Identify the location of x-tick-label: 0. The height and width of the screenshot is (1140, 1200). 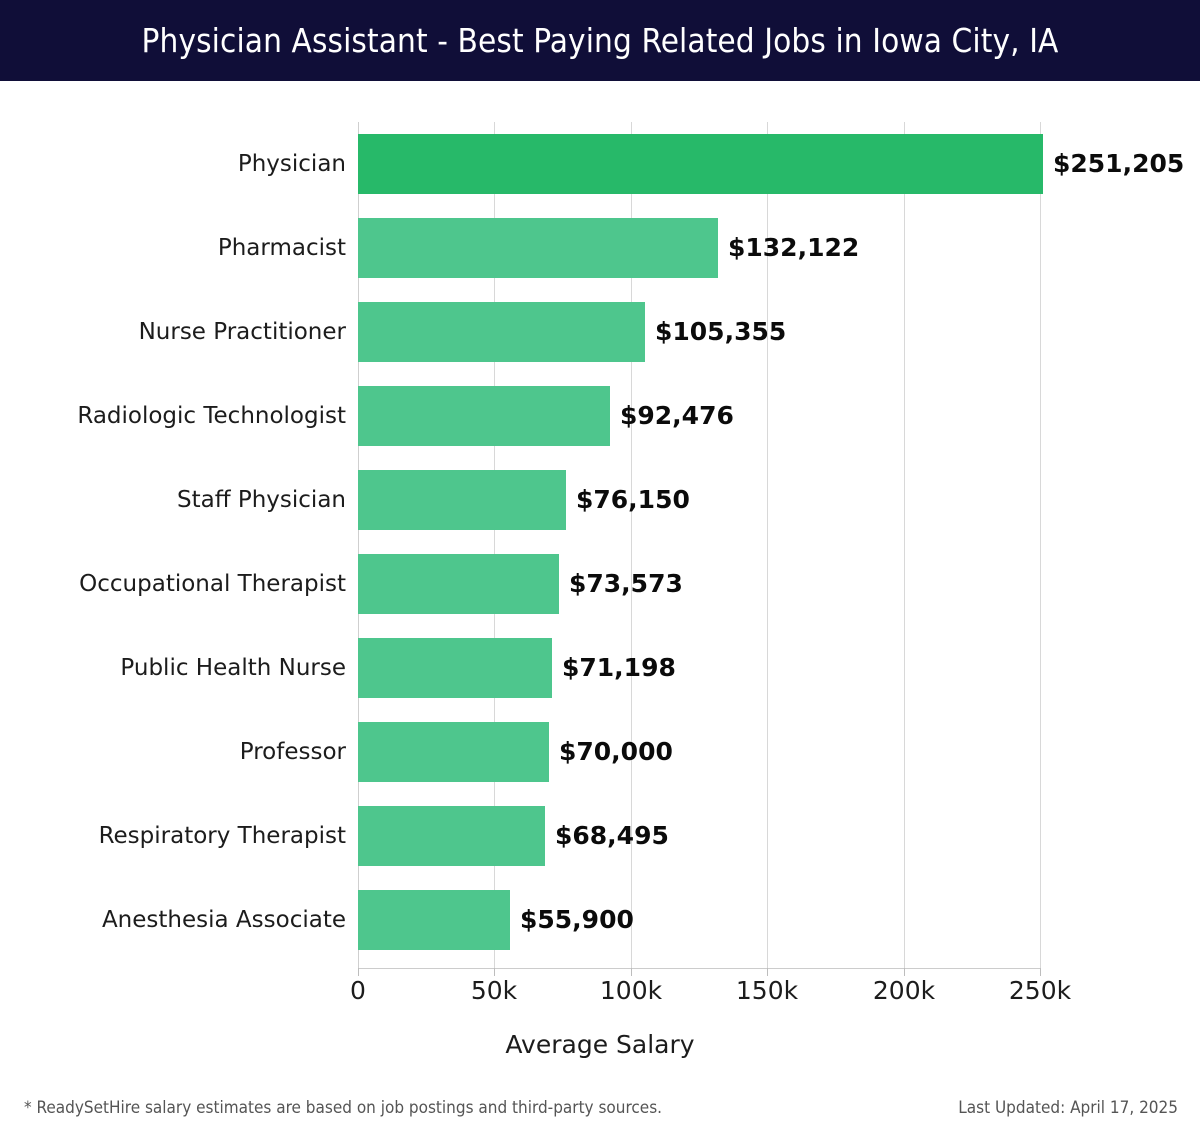
(358, 990).